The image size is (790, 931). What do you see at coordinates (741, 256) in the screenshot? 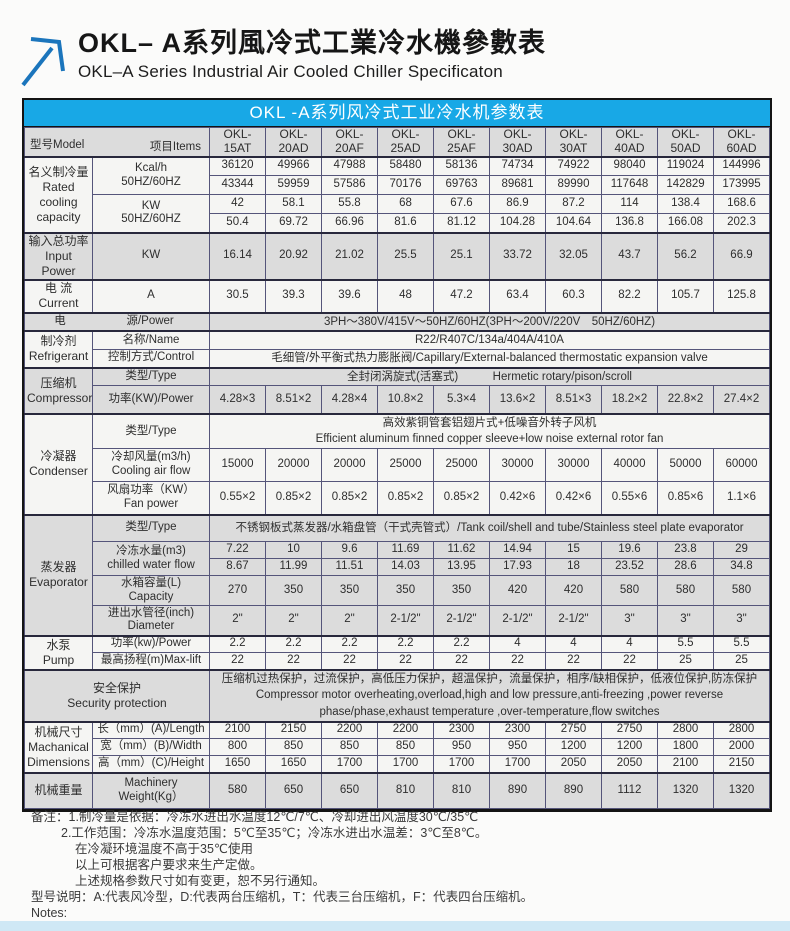
I see `value-cell: 66.9` at bounding box center [741, 256].